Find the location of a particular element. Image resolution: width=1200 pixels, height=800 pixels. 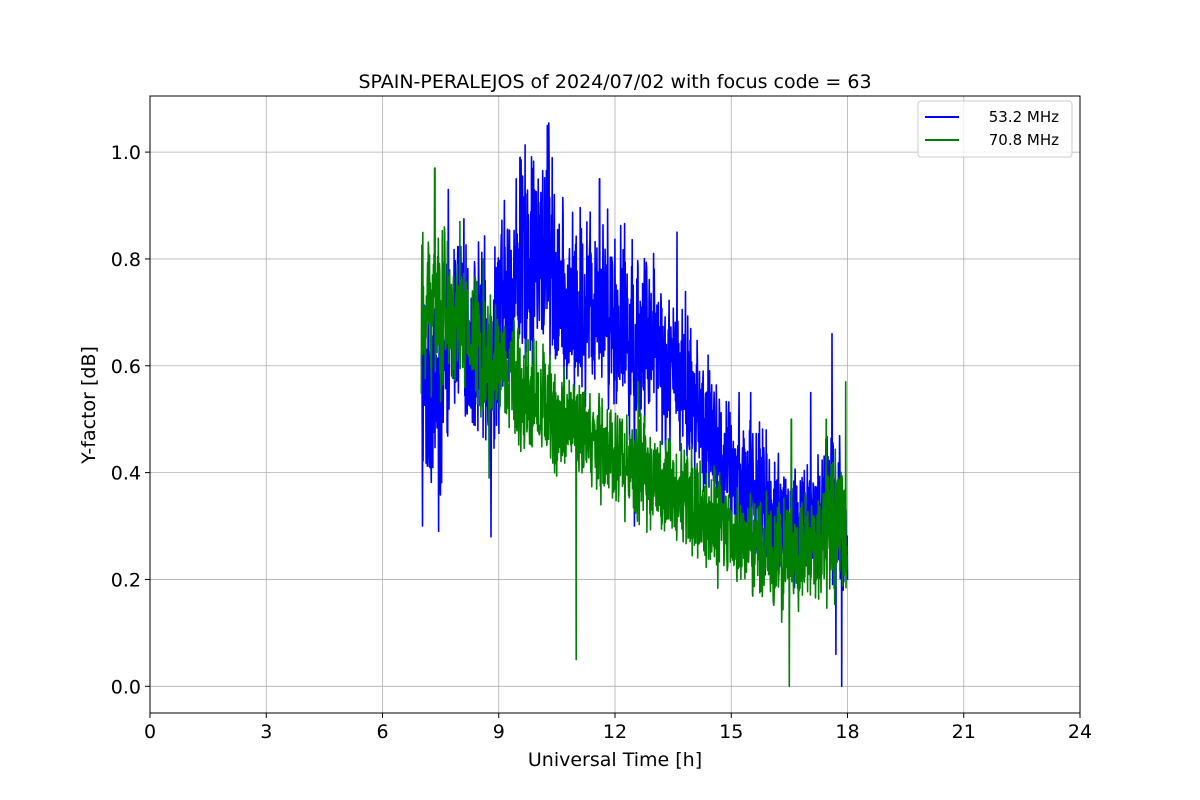

x-tick-label: 9 is located at coordinates (499, 732).